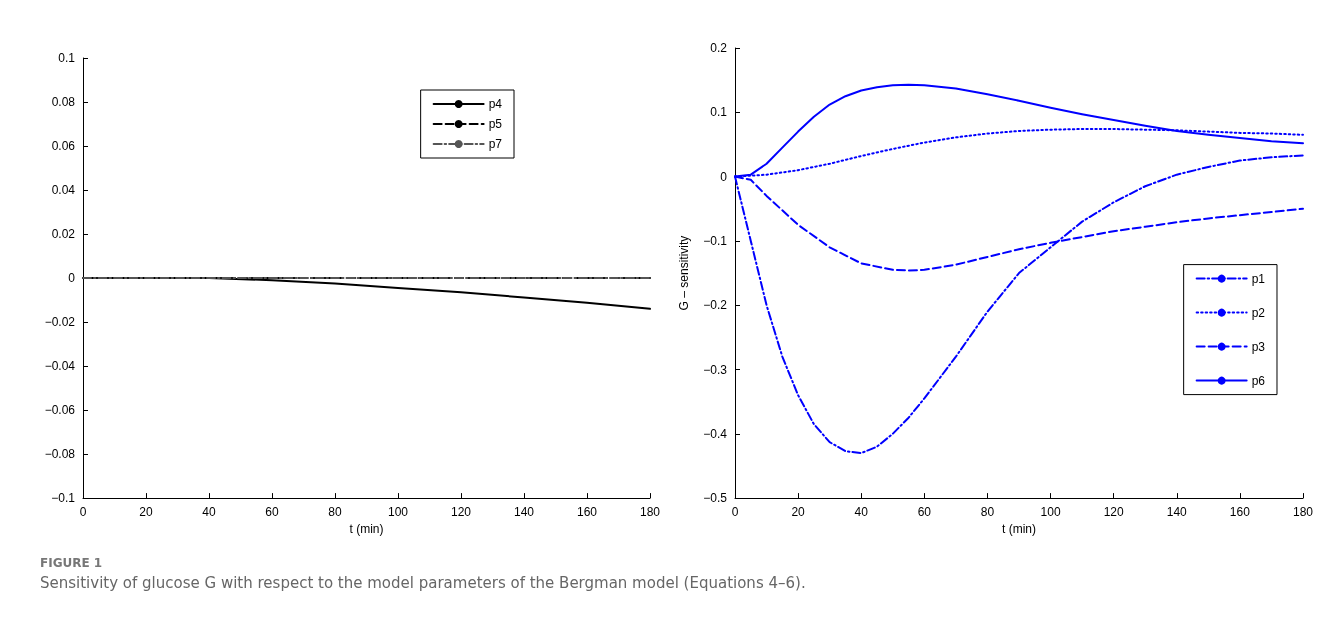  What do you see at coordinates (60, 322) in the screenshot?
I see `y-tick-label: −0.02` at bounding box center [60, 322].